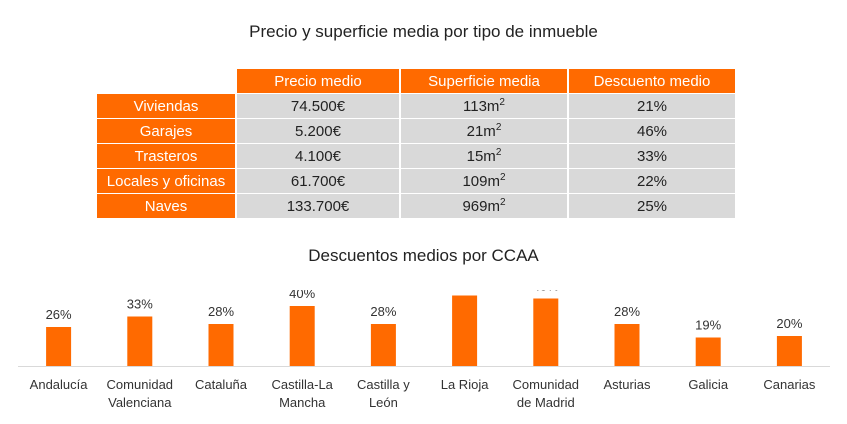 This screenshot has height=424, width=847. What do you see at coordinates (140, 304) in the screenshot?
I see `data-label: 33%` at bounding box center [140, 304].